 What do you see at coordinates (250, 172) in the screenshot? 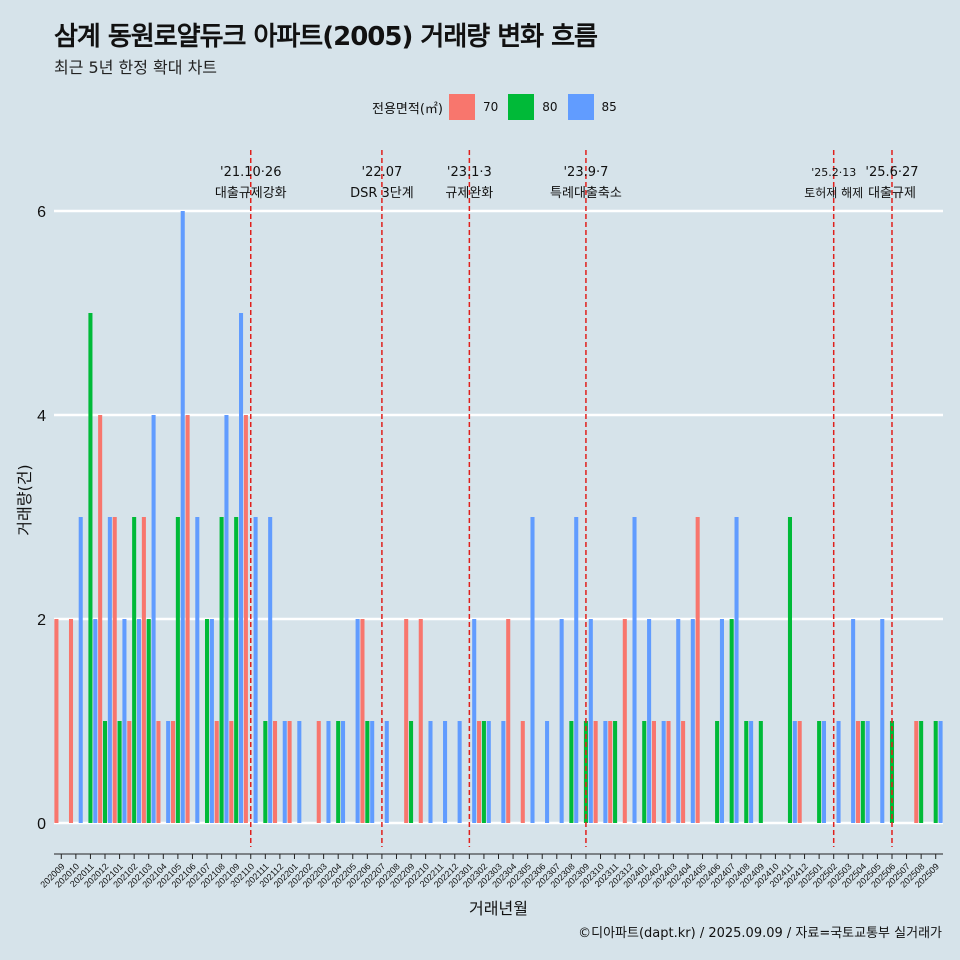
I see `event-date-1: '21.10·26` at bounding box center [250, 172].